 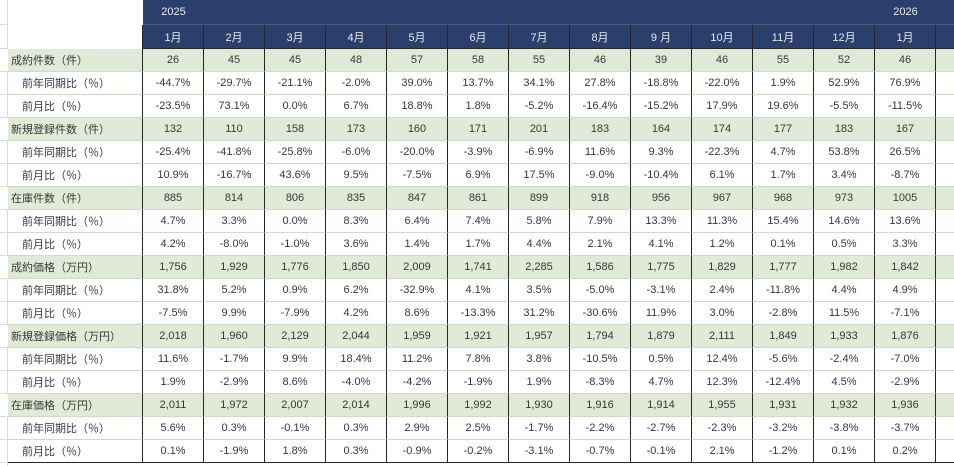 What do you see at coordinates (234, 152) in the screenshot?
I see `data-cell: -41.8%` at bounding box center [234, 152].